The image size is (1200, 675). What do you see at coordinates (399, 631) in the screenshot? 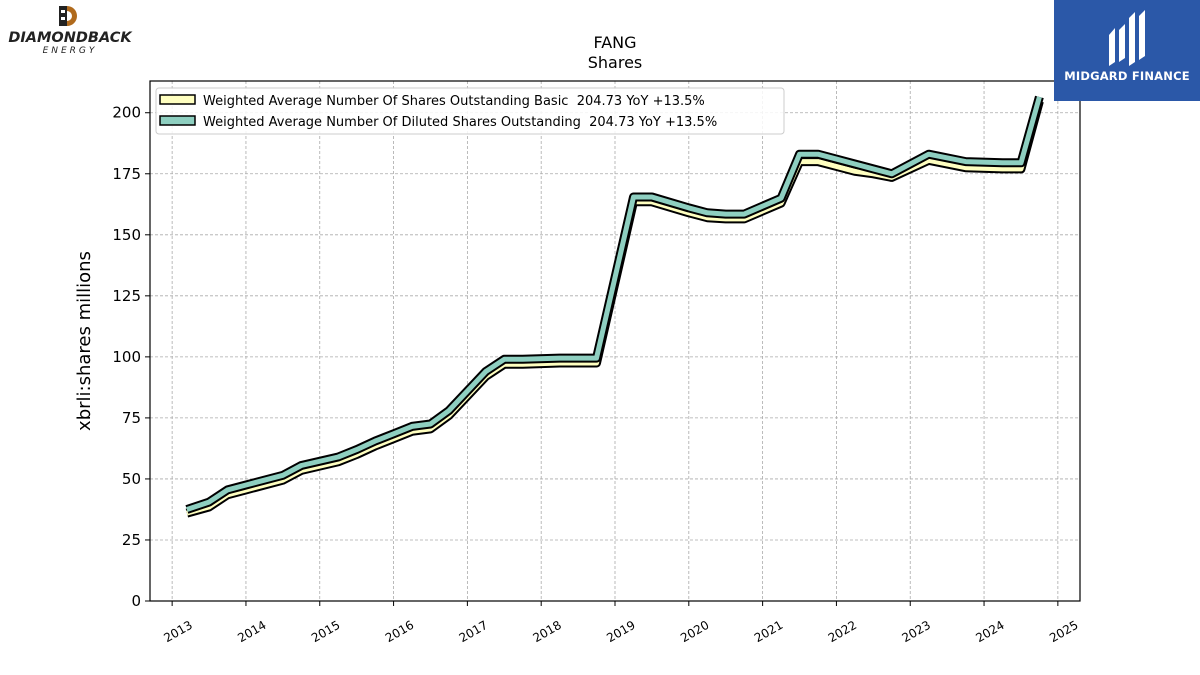
I see `x-tick-label: 2016` at bounding box center [399, 631].